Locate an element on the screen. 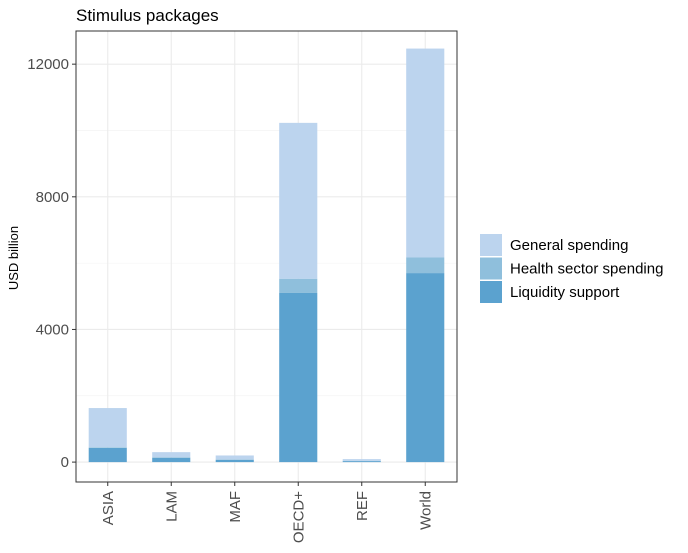  y-axis: 0 4000 8000 12000 is located at coordinates (51, 263).